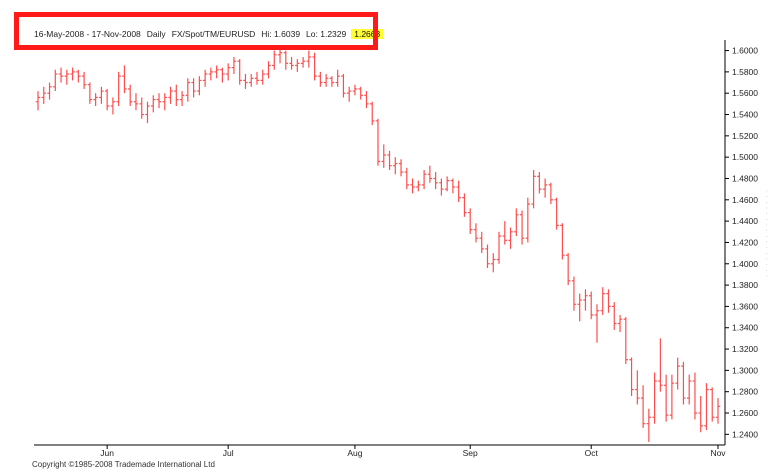 Image resolution: width=770 pixels, height=475 pixels. What do you see at coordinates (745, 51) in the screenshot?
I see `y-tick-label: 1.6000` at bounding box center [745, 51].